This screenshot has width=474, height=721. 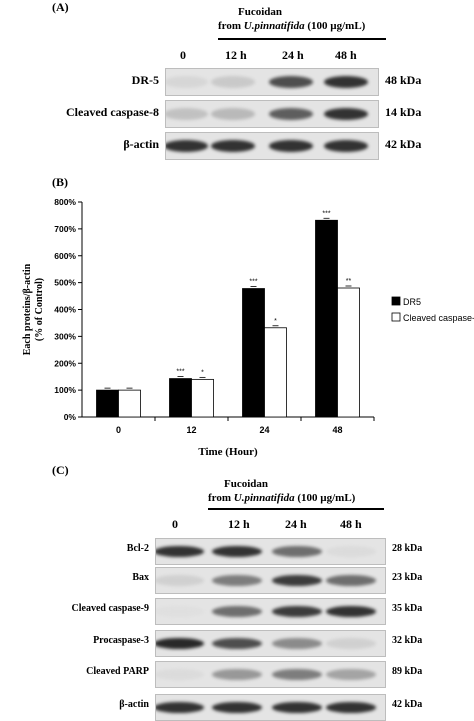 I want to click on panel-c-row-size: 42 kDa, so click(x=407, y=704).